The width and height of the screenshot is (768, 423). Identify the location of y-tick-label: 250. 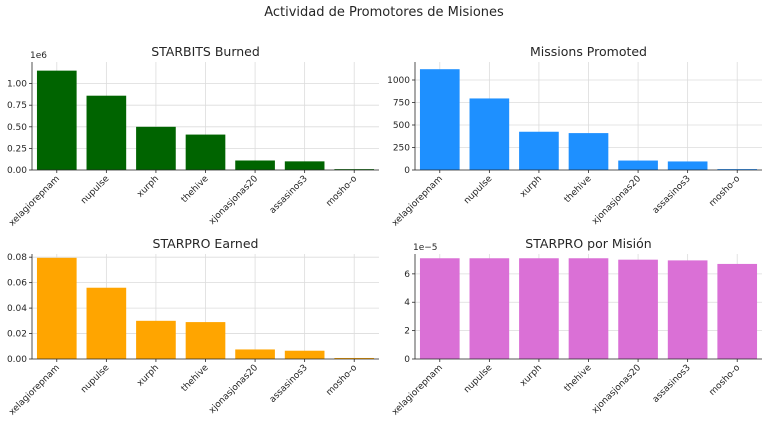
(401, 149).